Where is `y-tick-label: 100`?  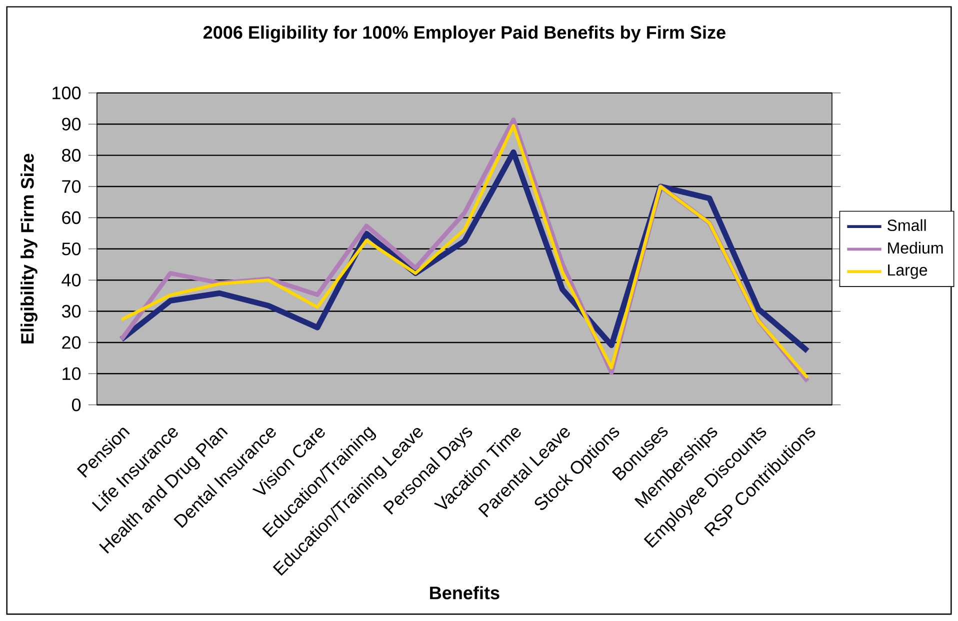
y-tick-label: 100 is located at coordinates (66, 93).